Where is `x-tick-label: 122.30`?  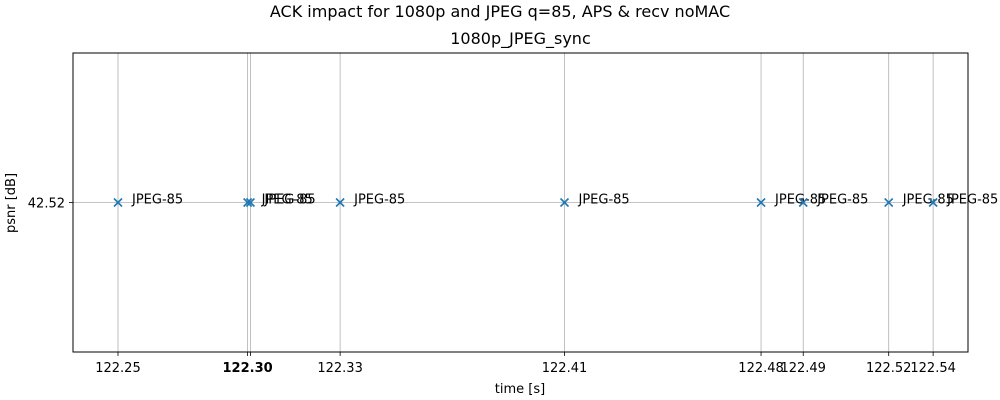
x-tick-label: 122.30 is located at coordinates (248, 368).